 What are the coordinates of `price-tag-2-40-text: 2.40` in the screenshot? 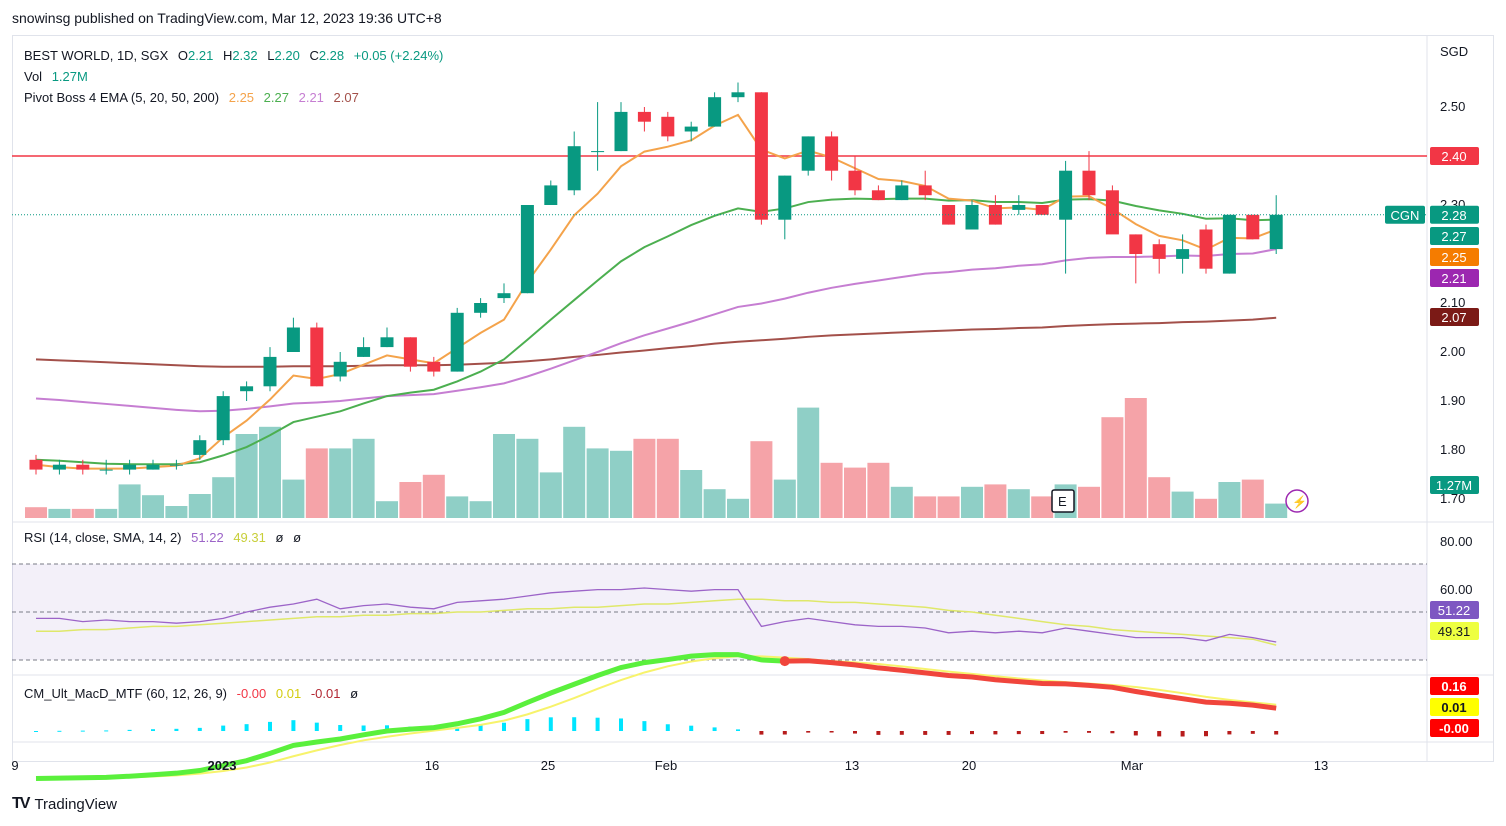 It's located at (1453, 156).